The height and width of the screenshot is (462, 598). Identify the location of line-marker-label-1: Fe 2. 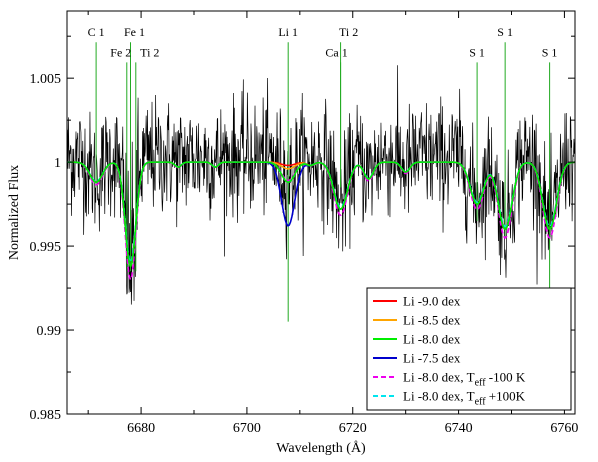
(120, 52).